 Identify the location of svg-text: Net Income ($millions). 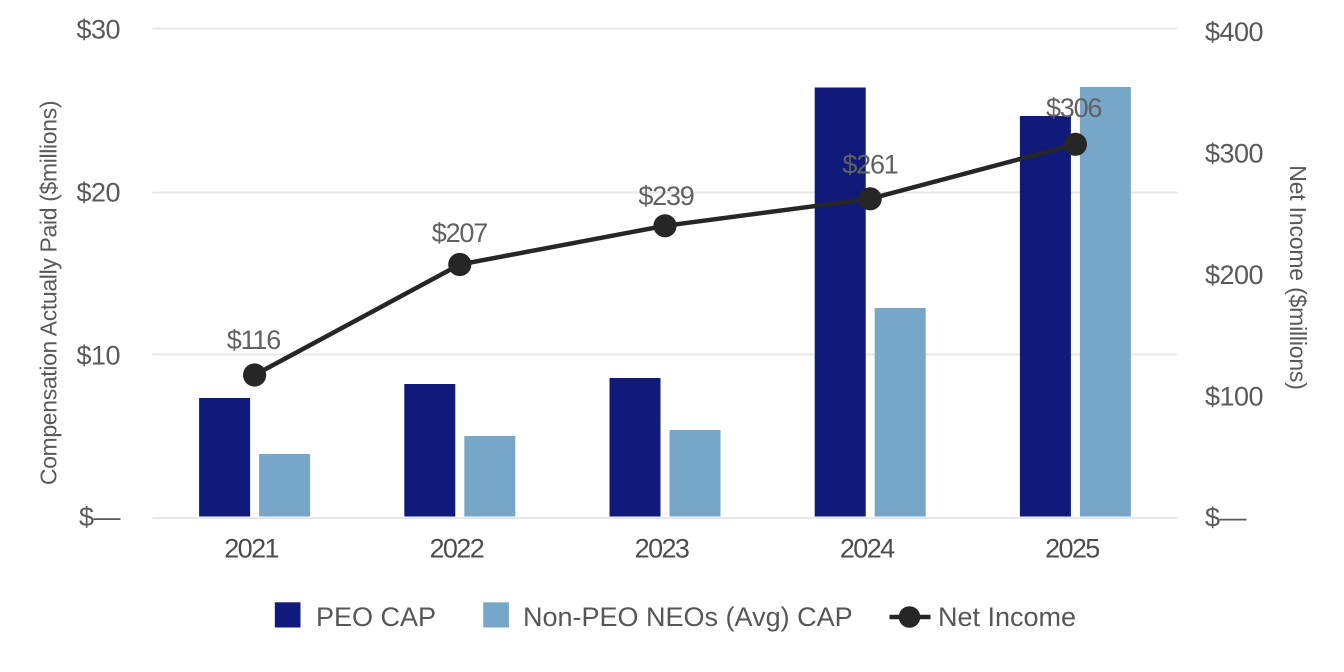
(1298, 277).